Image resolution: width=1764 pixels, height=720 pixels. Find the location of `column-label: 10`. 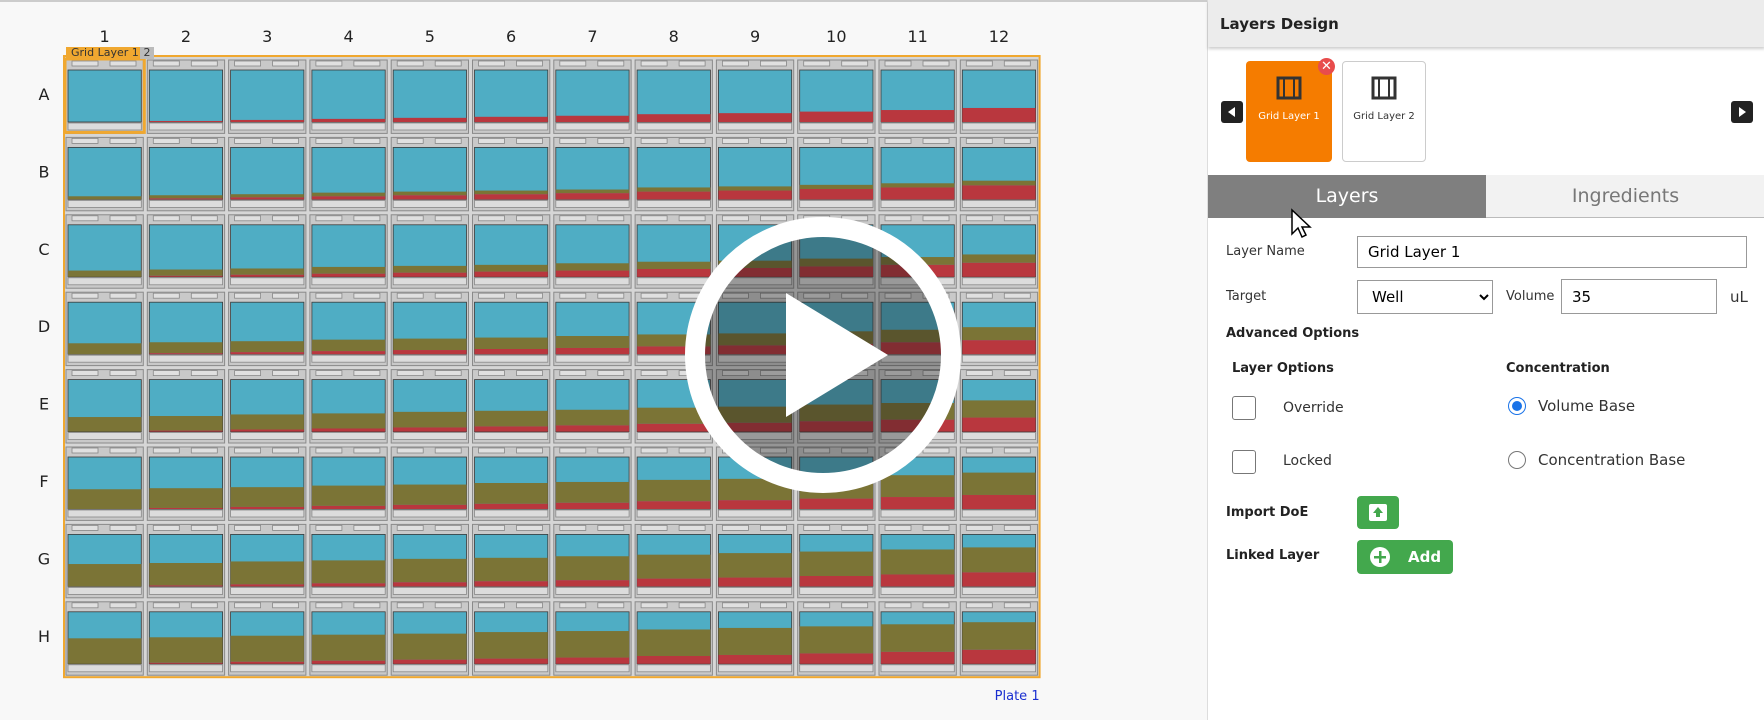

column-label: 10 is located at coordinates (836, 36).